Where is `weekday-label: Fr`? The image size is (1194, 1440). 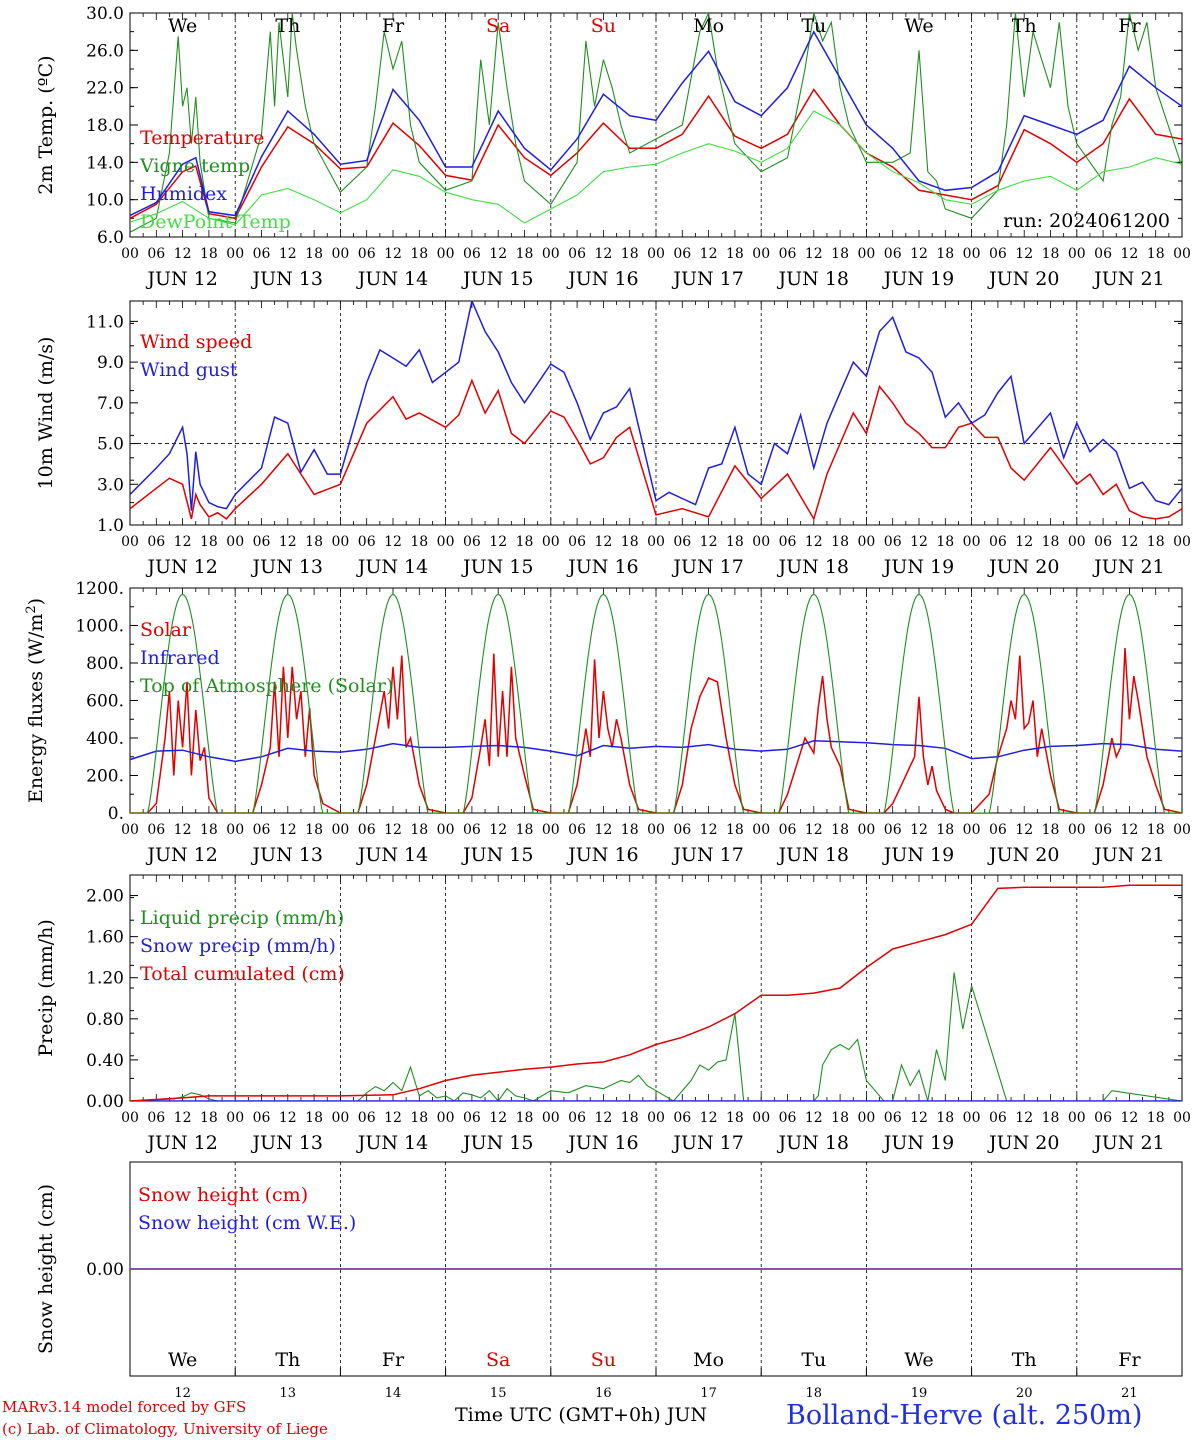 weekday-label: Fr is located at coordinates (1129, 1360).